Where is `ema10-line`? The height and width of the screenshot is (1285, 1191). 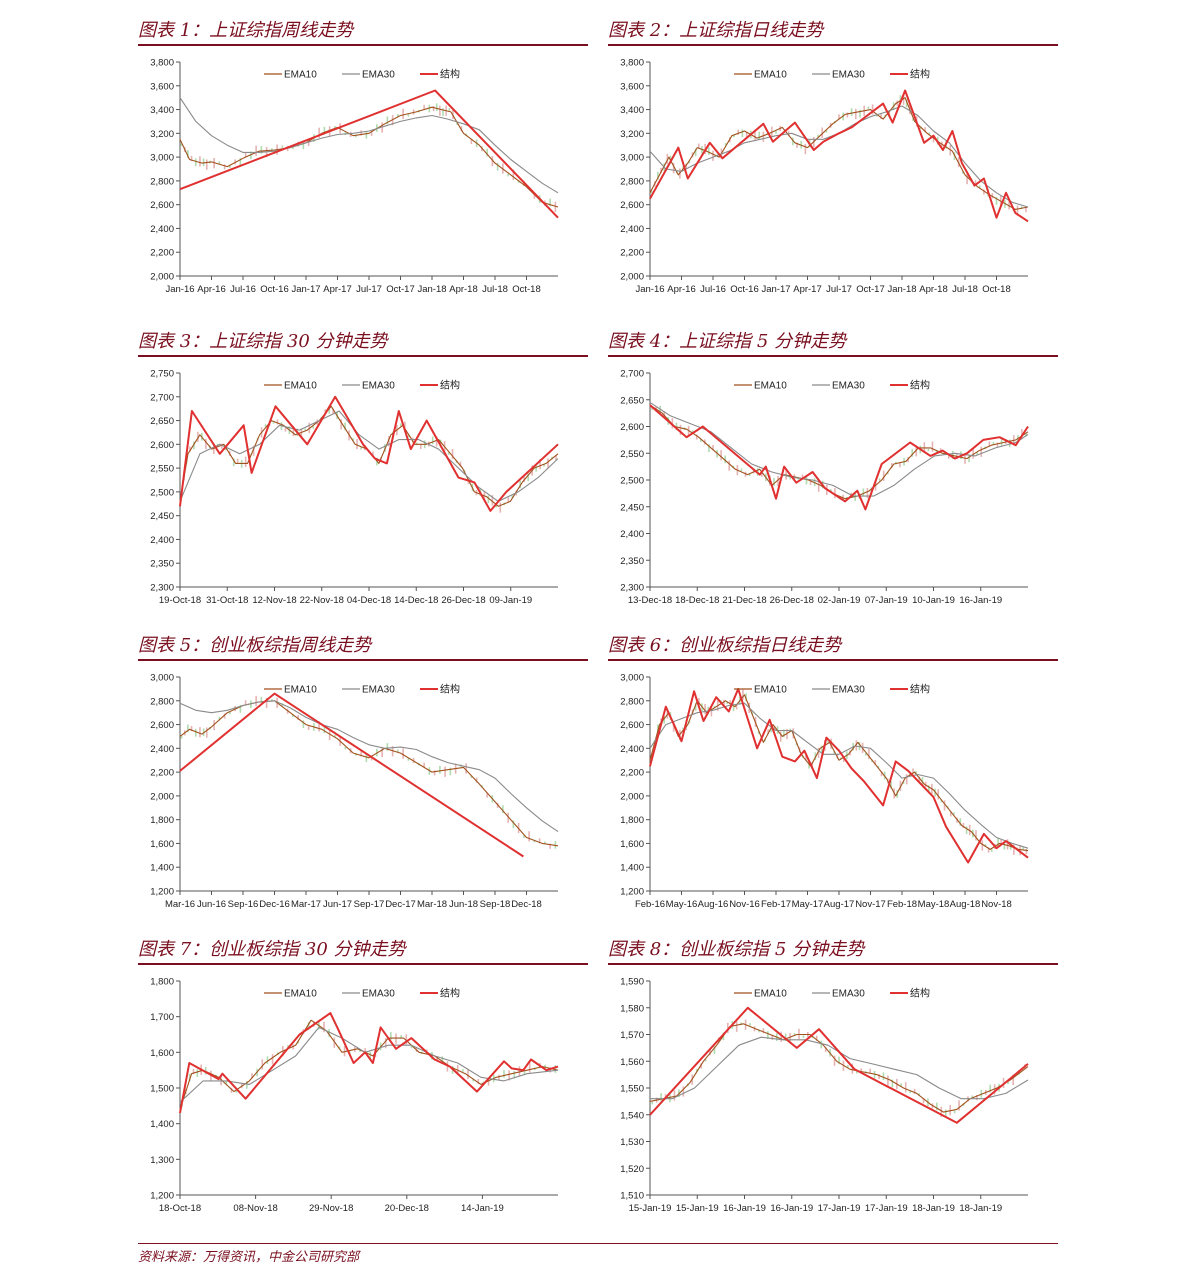
ema10-line is located at coordinates (369, 456).